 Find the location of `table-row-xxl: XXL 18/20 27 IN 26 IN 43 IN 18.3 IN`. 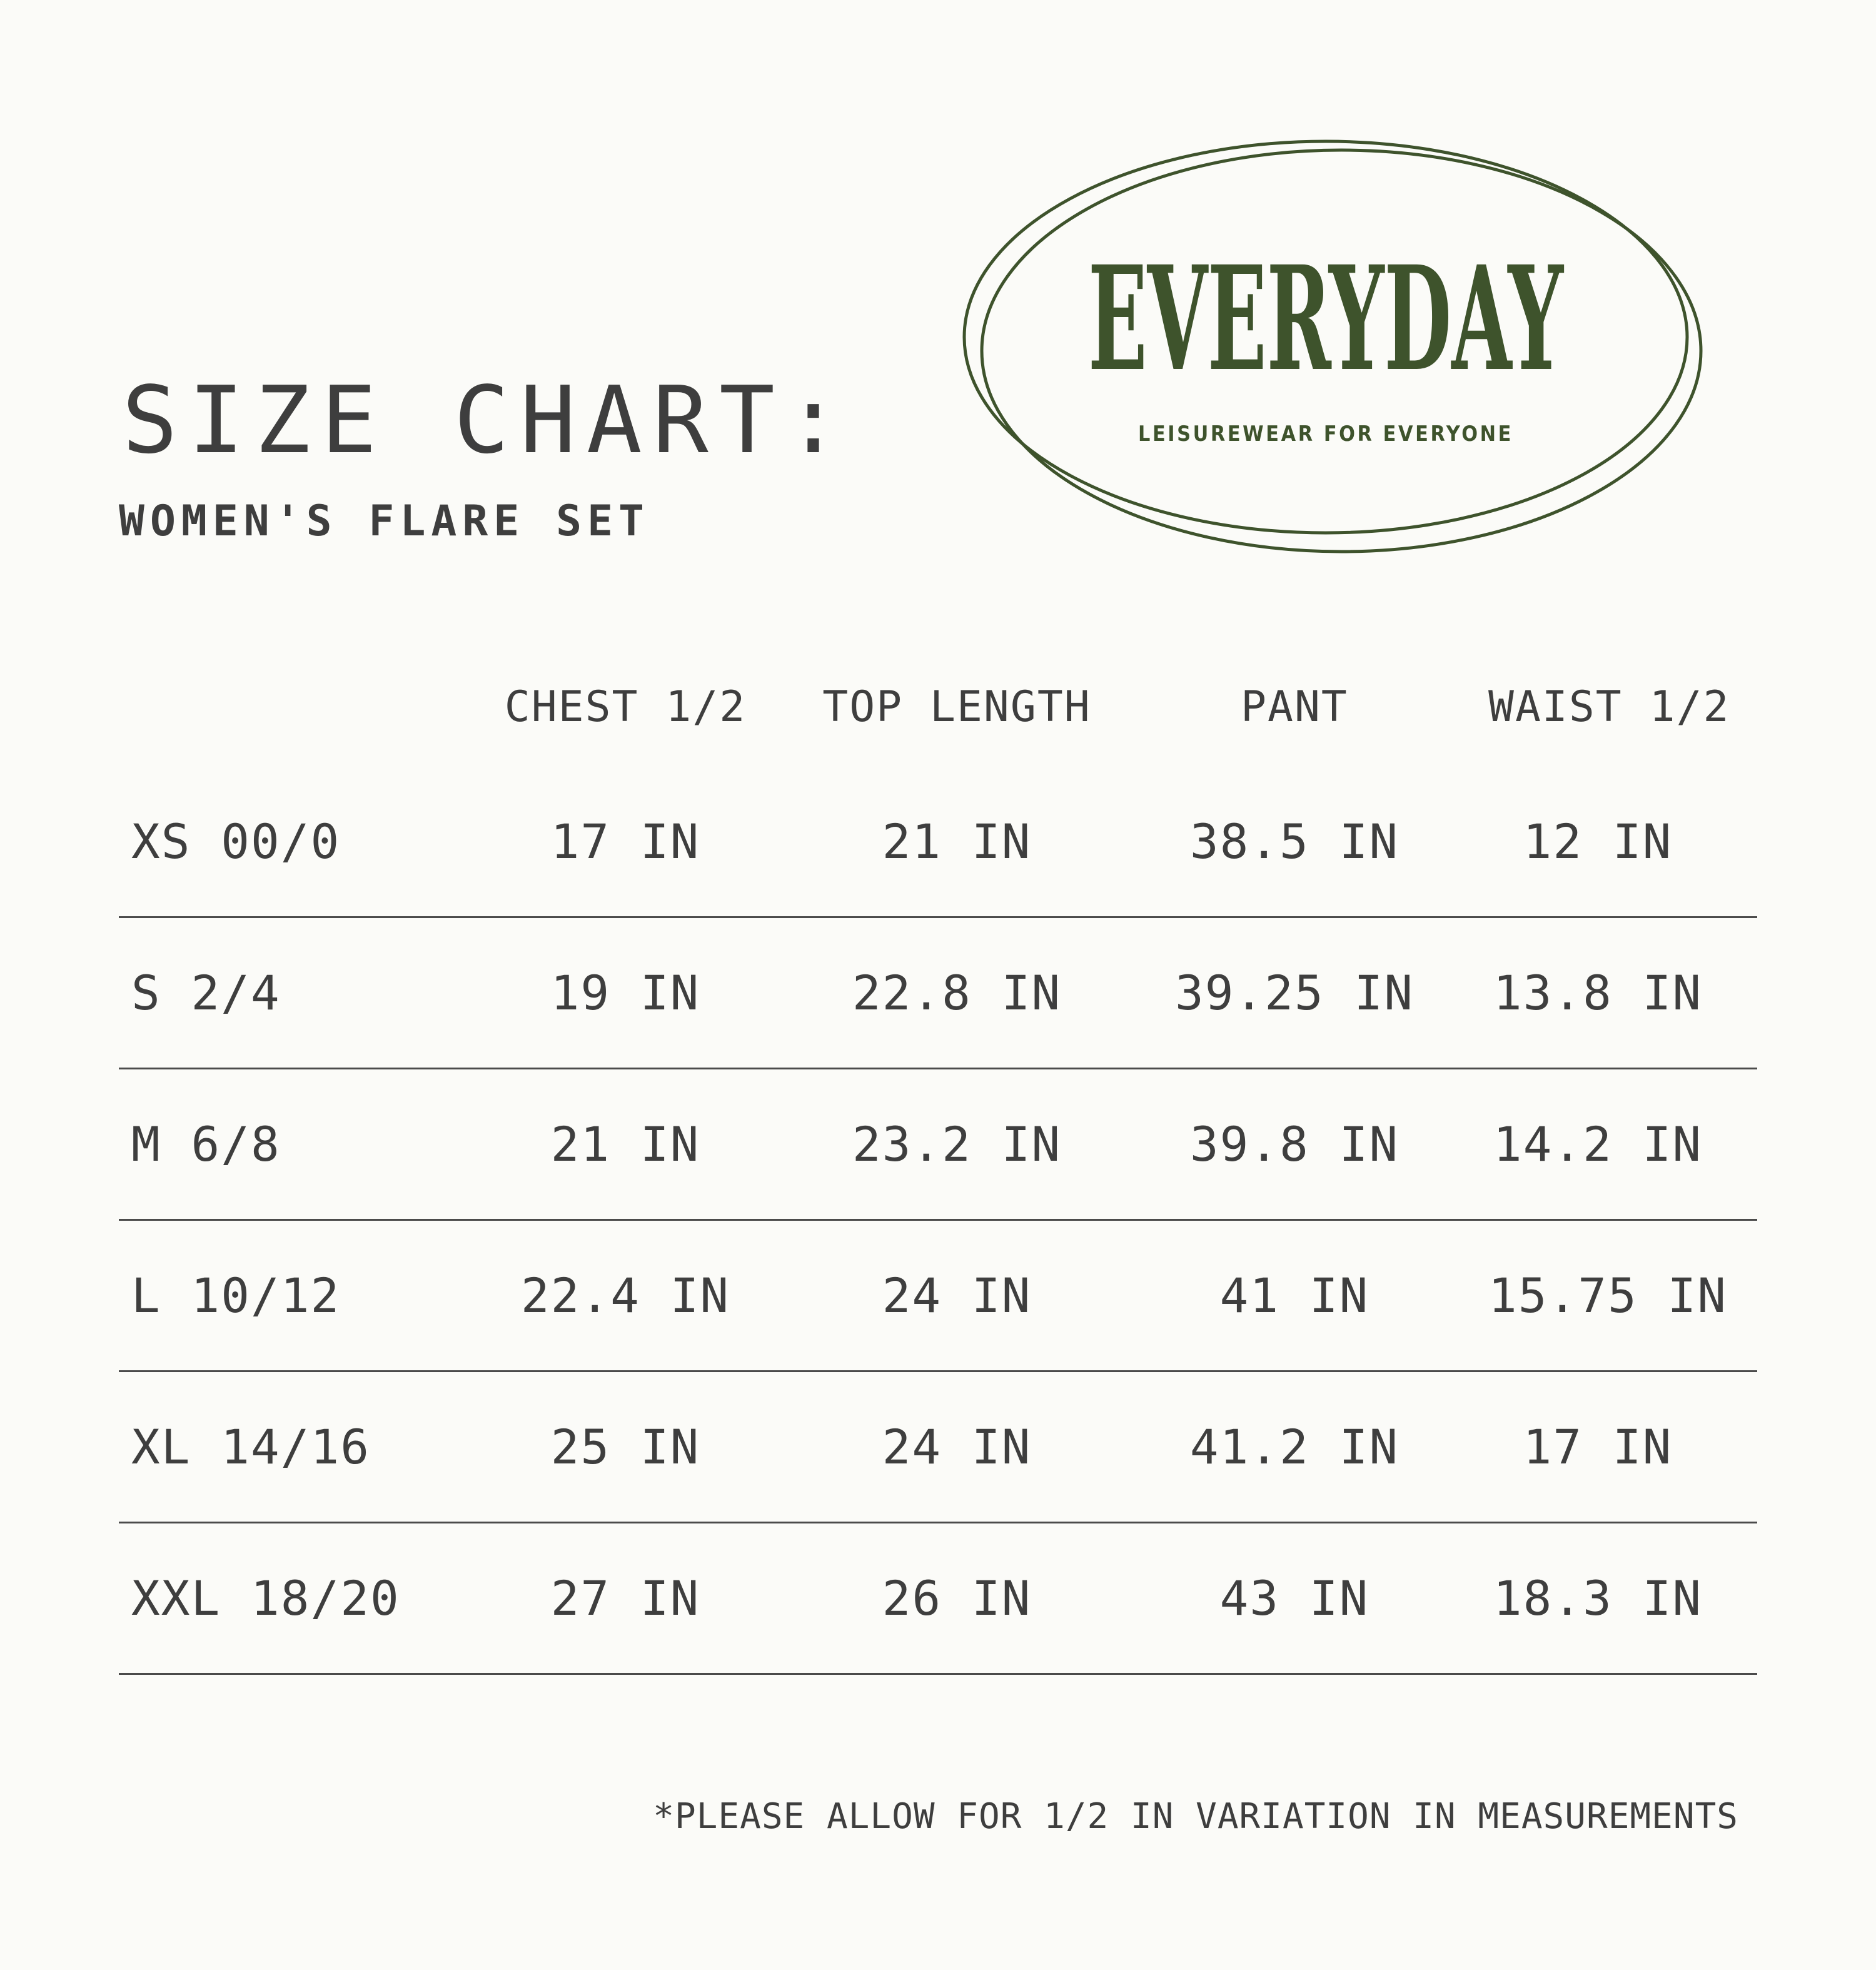

table-row-xxl: XXL 18/20 27 IN 26 IN 43 IN 18.3 IN is located at coordinates (938, 1599).